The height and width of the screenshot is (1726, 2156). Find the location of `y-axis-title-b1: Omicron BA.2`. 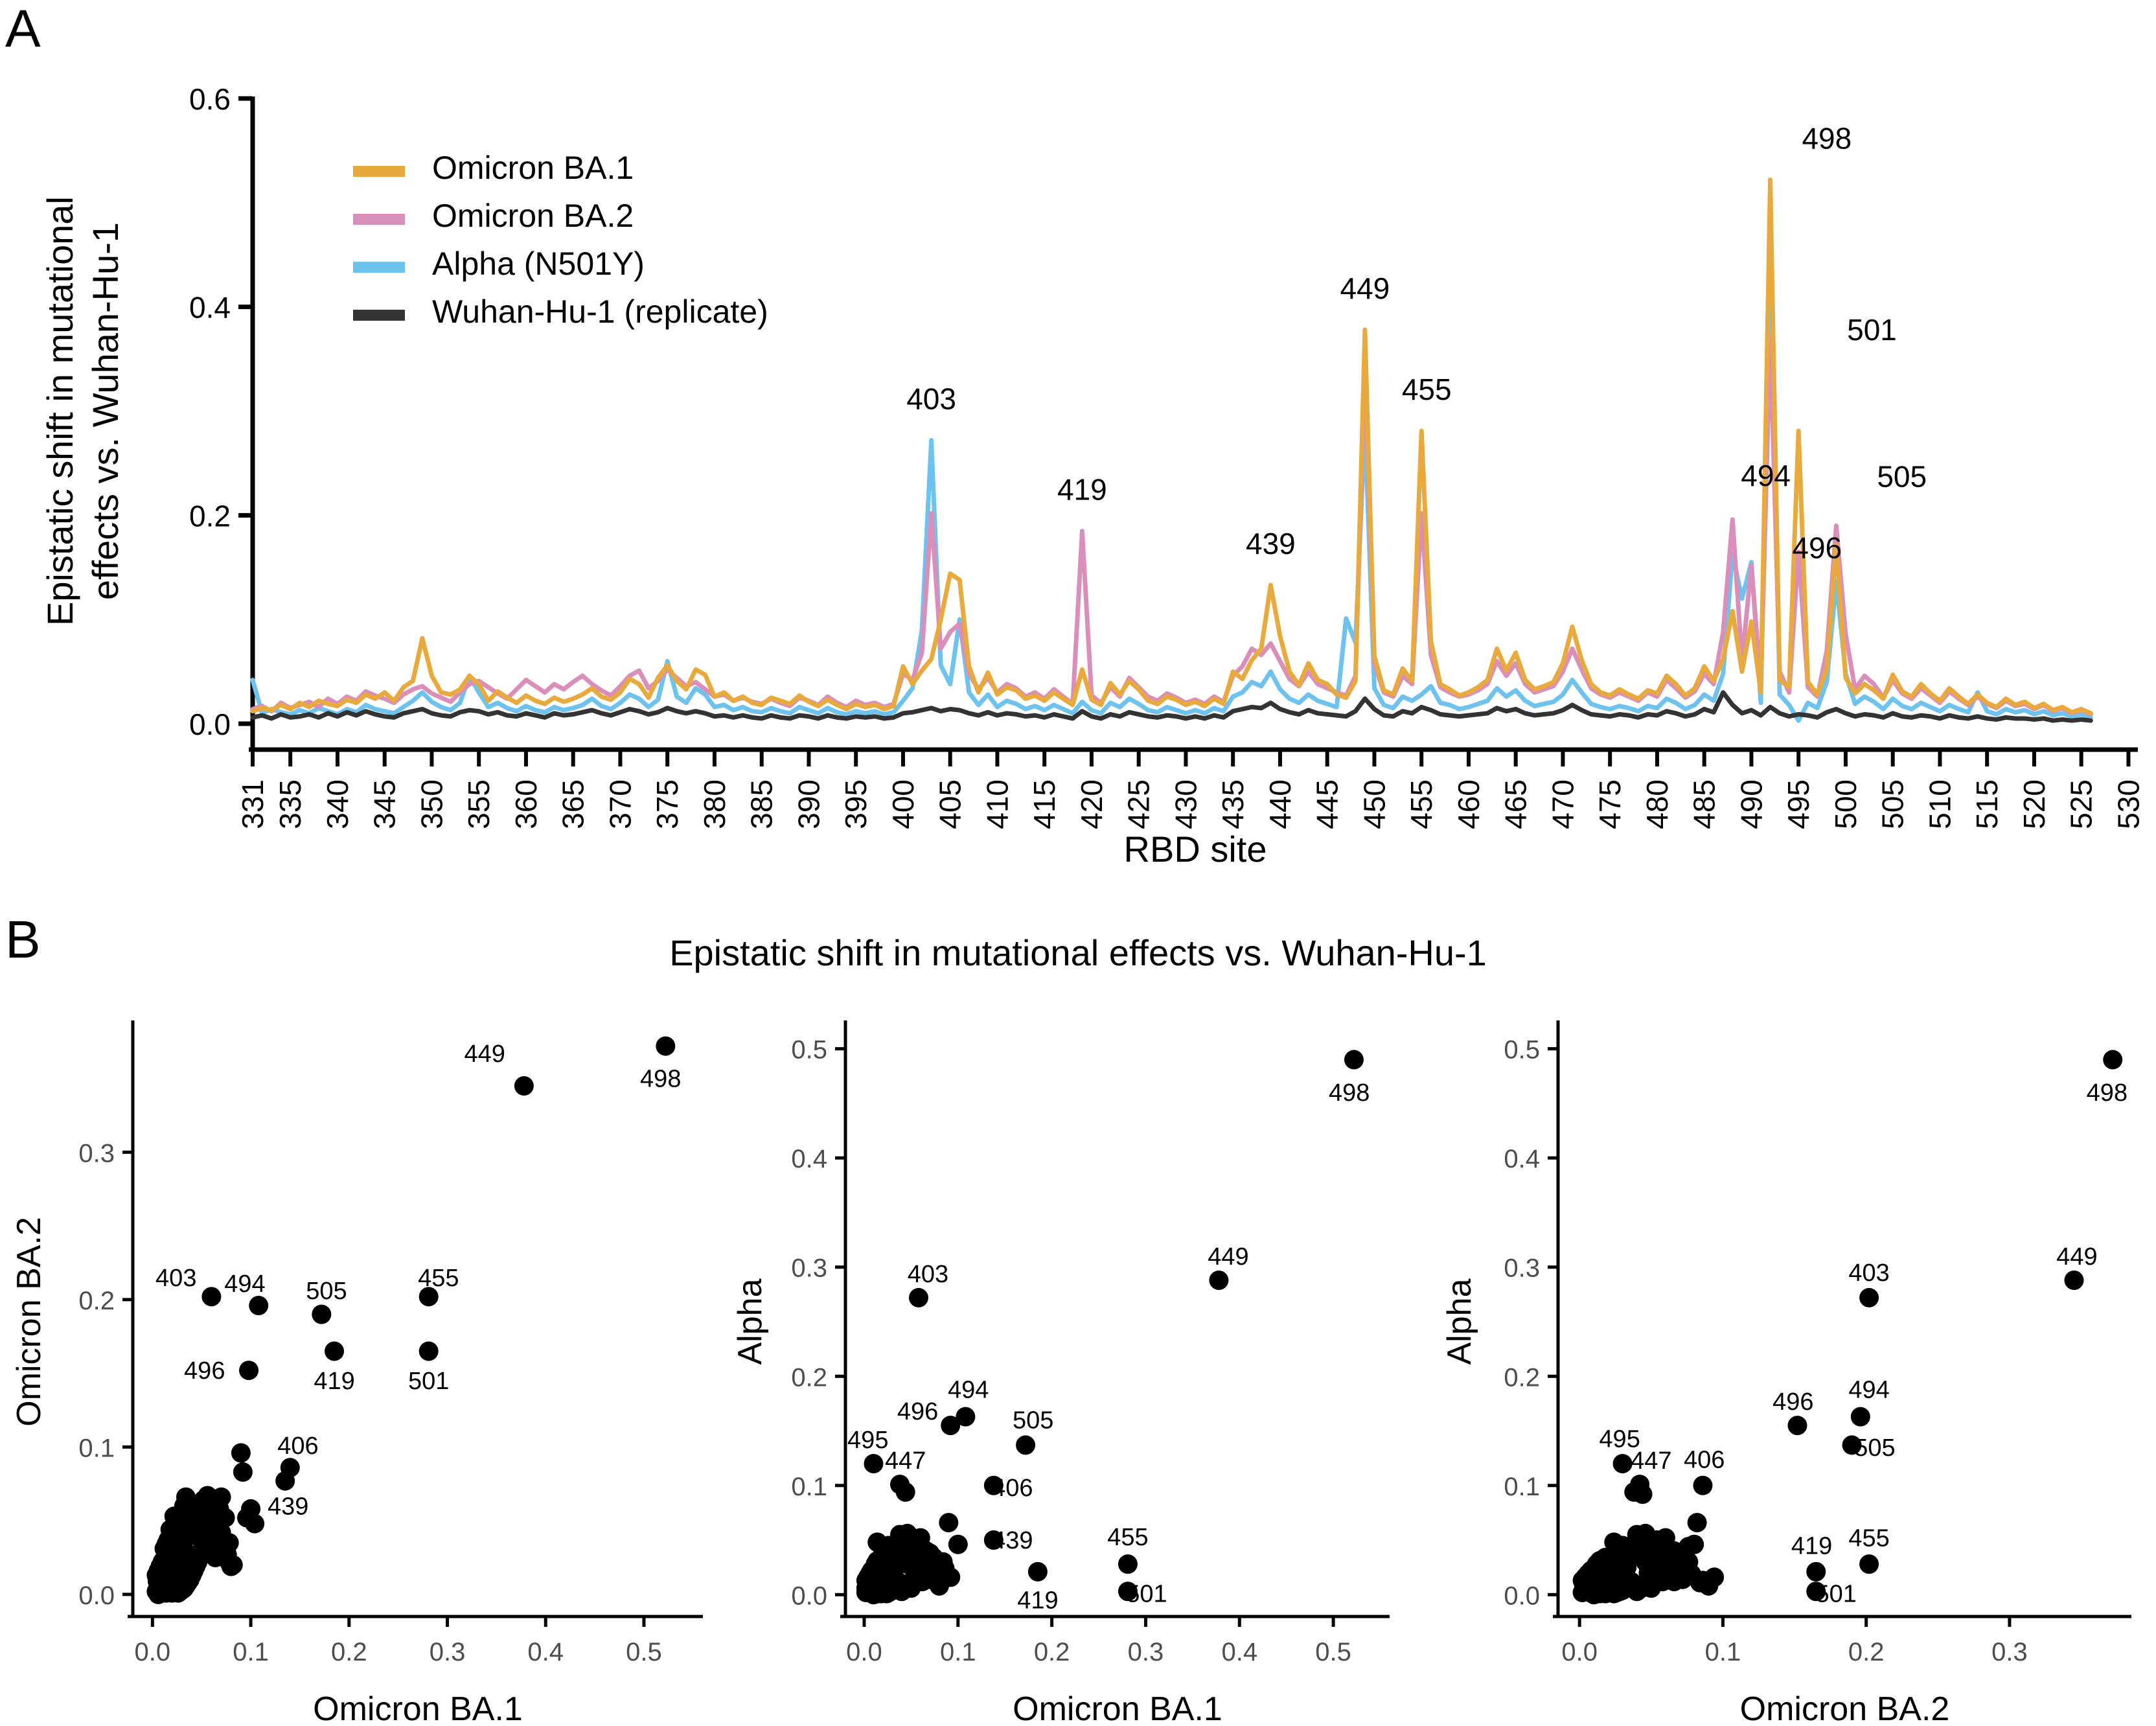

y-axis-title-b1: Omicron BA.2 is located at coordinates (29, 1322).